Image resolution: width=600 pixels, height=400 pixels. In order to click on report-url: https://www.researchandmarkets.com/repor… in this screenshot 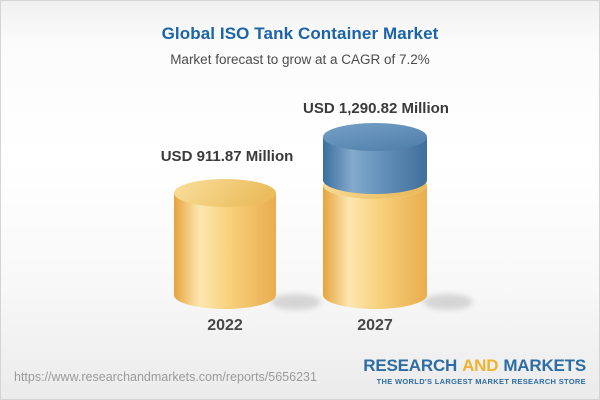, I will do `click(165, 377)`.